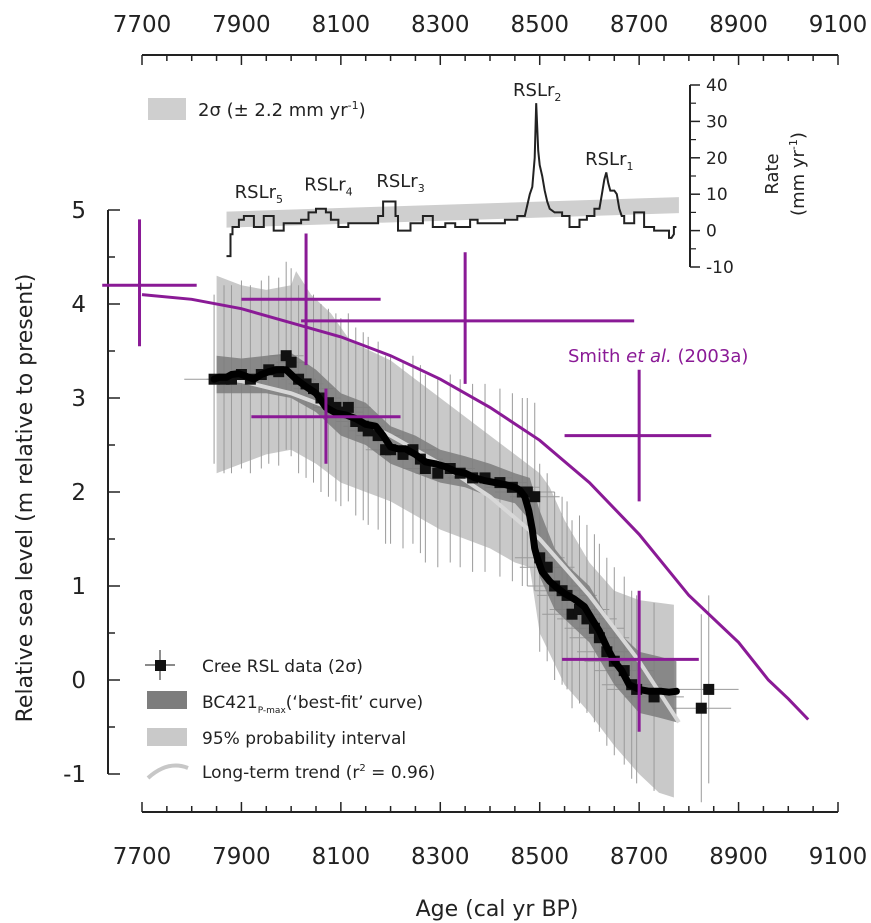  Describe the element at coordinates (282, 110) in the screenshot. I see `svg-text: 2σ (± 2.2 mm yr-1)` at that location.